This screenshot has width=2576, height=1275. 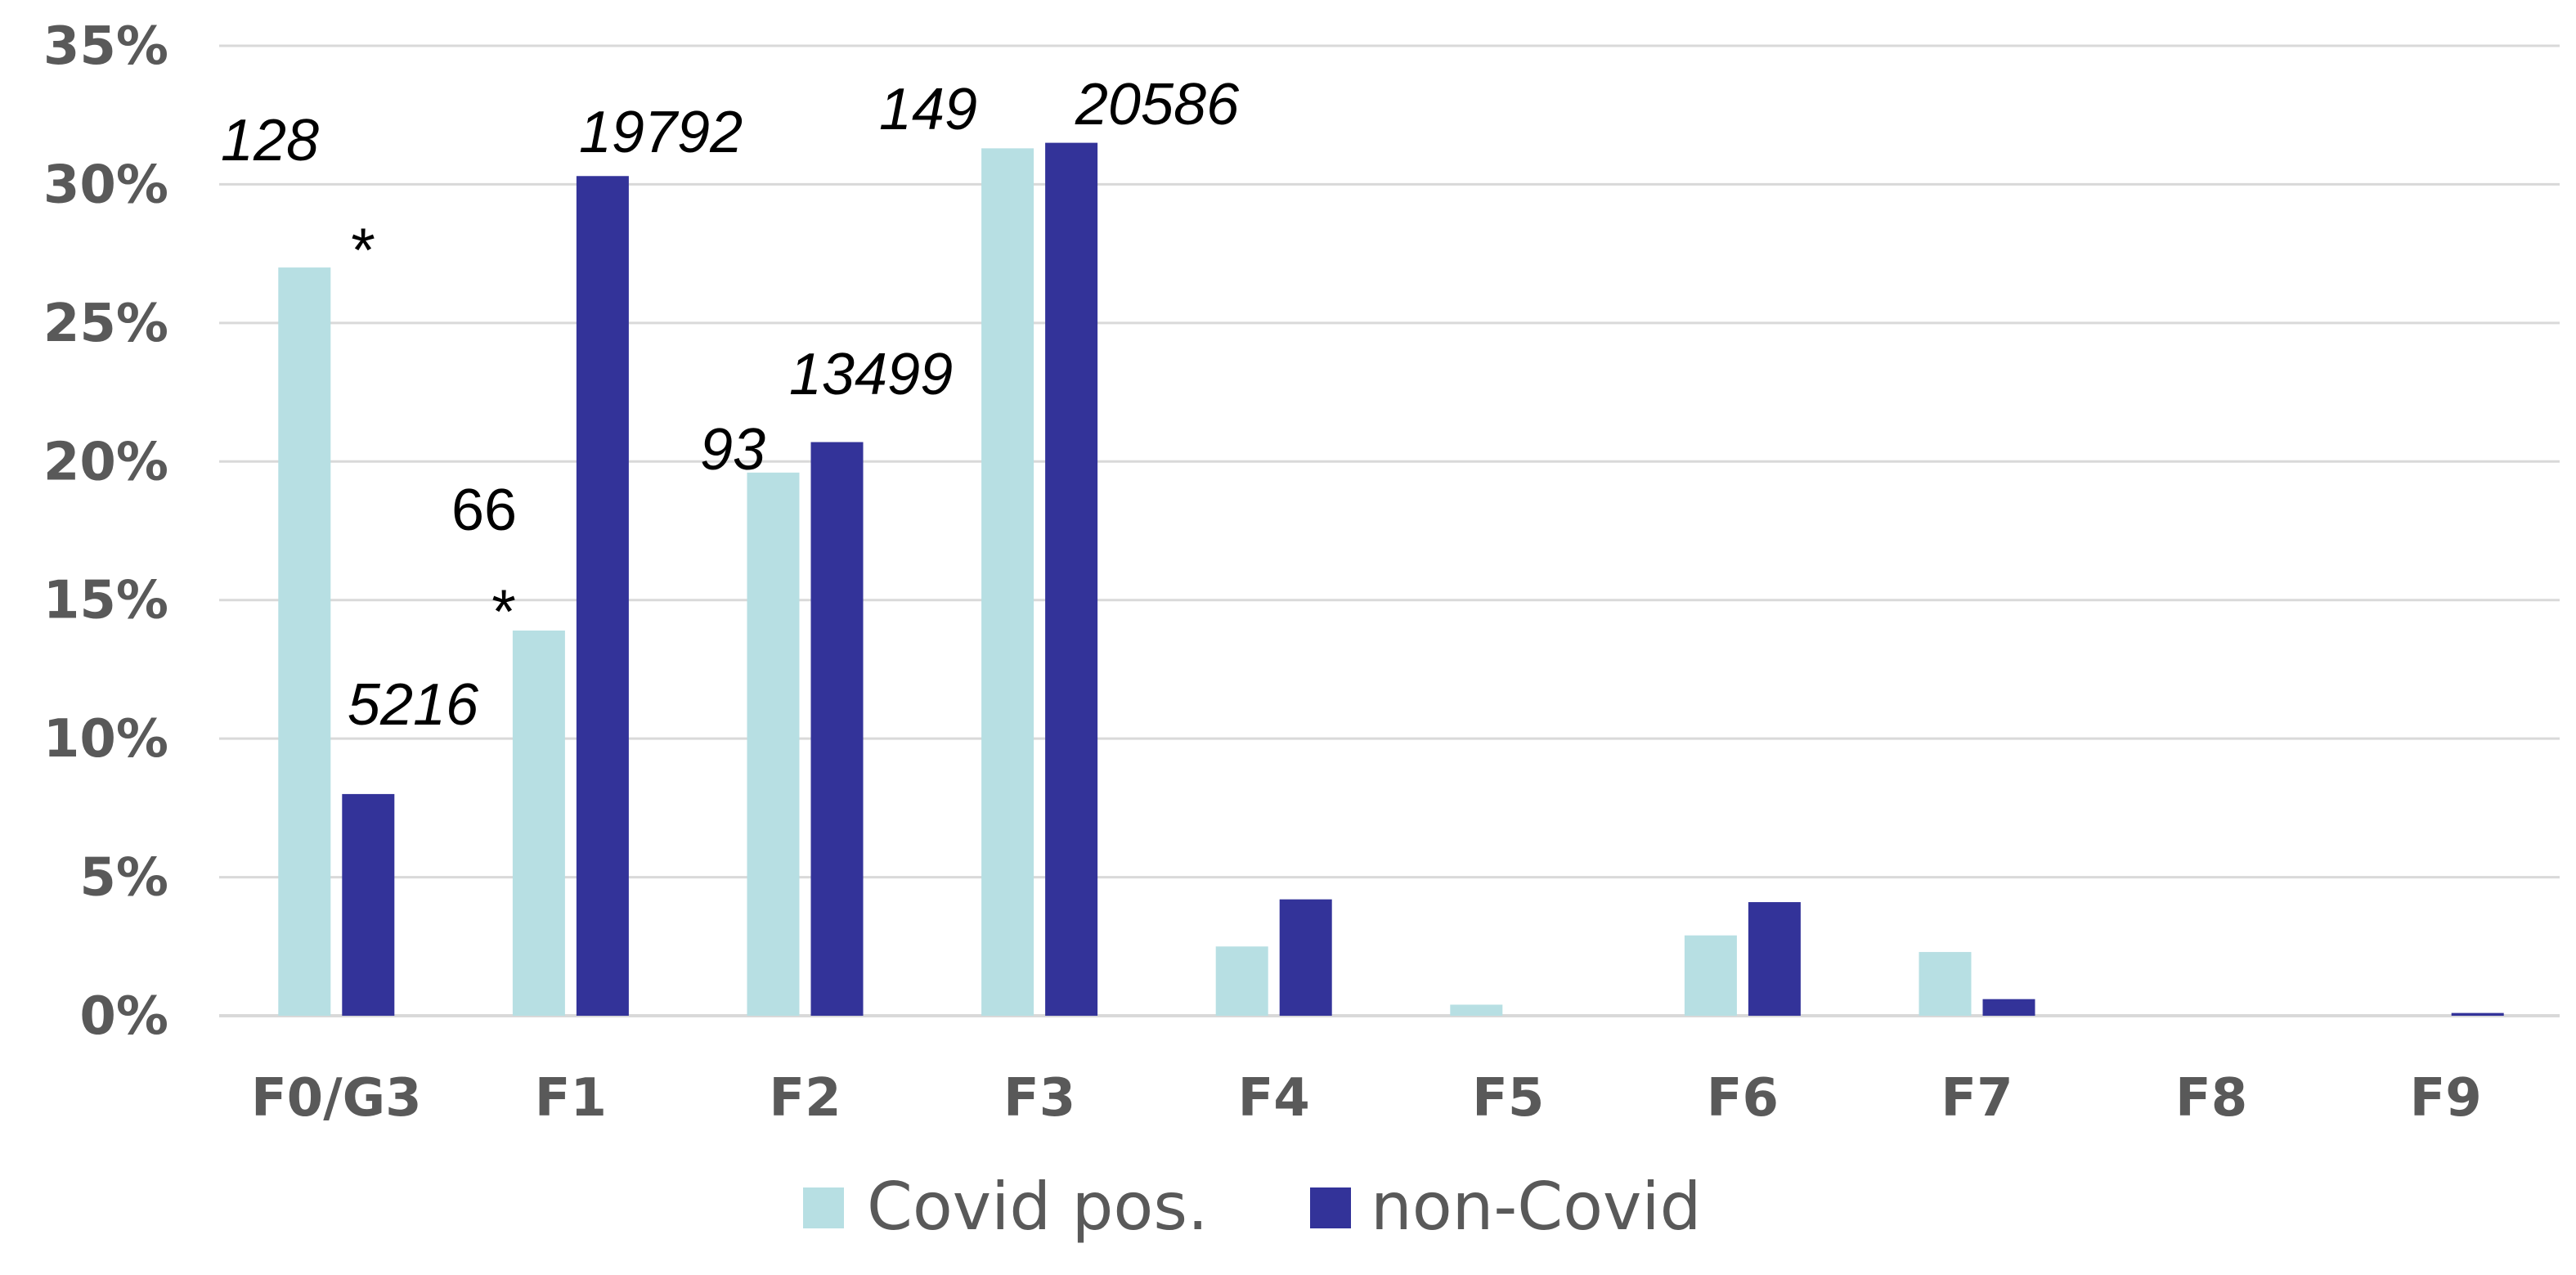 I want to click on x-tick-label: F2, so click(x=805, y=1098).